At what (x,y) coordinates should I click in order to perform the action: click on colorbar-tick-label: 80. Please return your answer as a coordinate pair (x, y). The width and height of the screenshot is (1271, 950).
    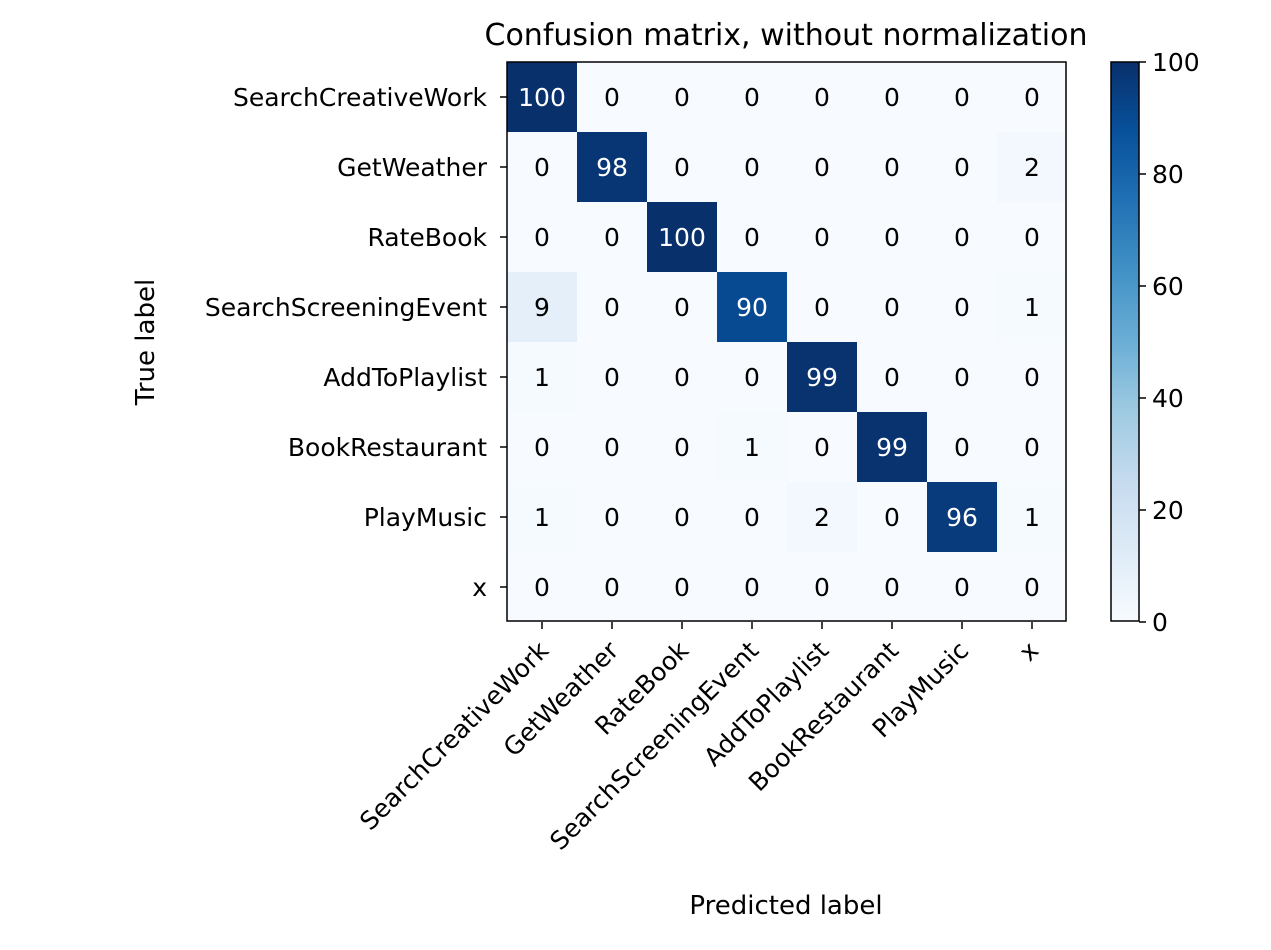
    Looking at the image, I should click on (1168, 174).